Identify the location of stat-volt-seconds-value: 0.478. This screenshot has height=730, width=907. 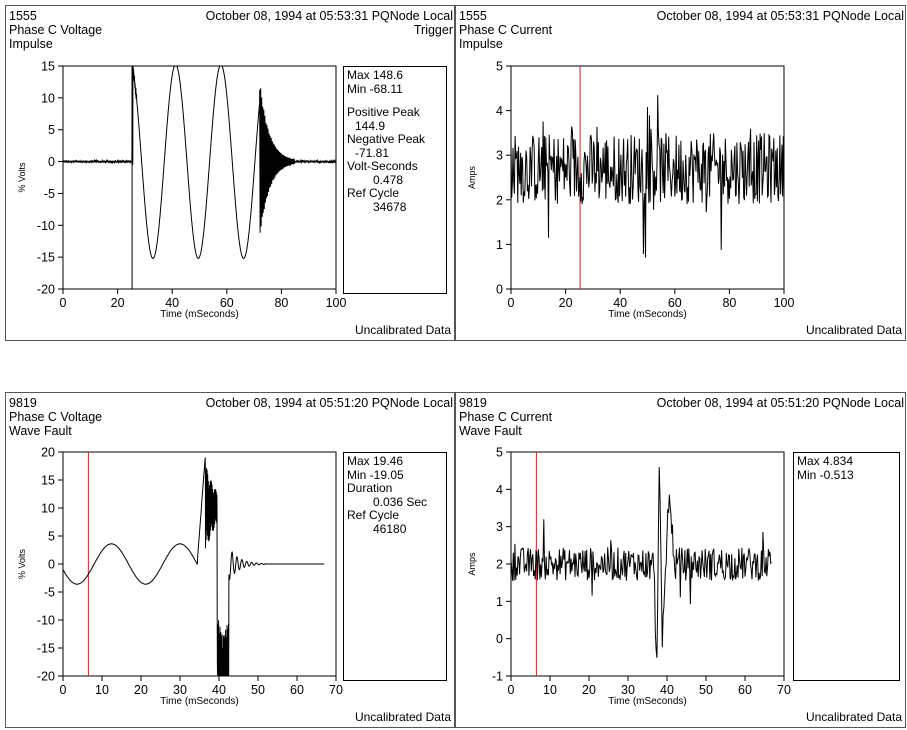
(388, 179).